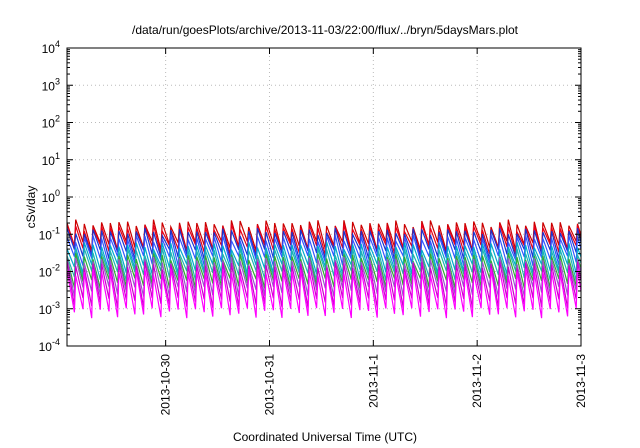 The width and height of the screenshot is (640, 448). I want to click on x-tick-label: 2013-10-31, so click(269, 385).